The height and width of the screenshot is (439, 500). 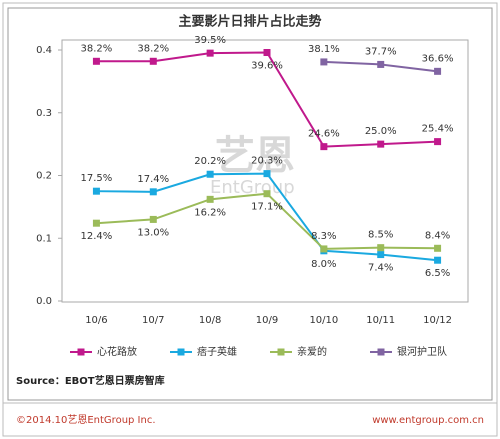 What do you see at coordinates (312, 351) in the screenshot?
I see `legend-label: 亲爱的` at bounding box center [312, 351].